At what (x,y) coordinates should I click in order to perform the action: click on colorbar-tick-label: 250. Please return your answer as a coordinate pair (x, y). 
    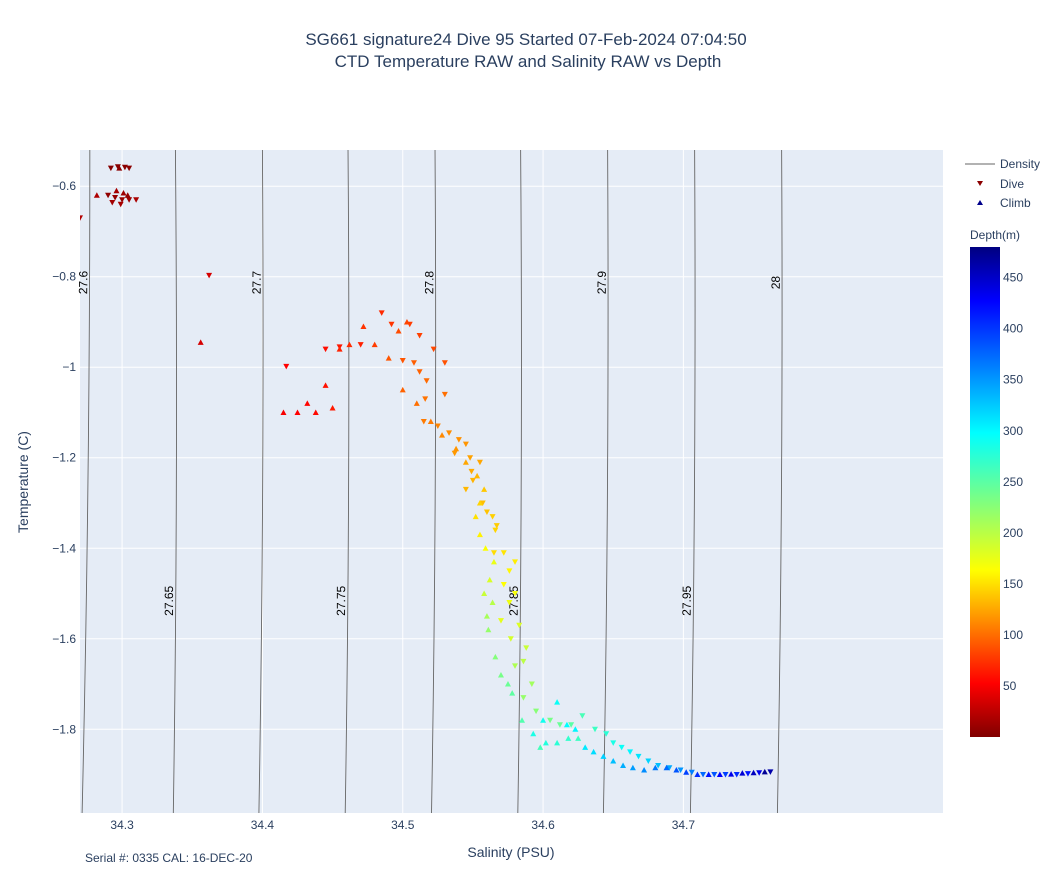
    Looking at the image, I should click on (1013, 482).